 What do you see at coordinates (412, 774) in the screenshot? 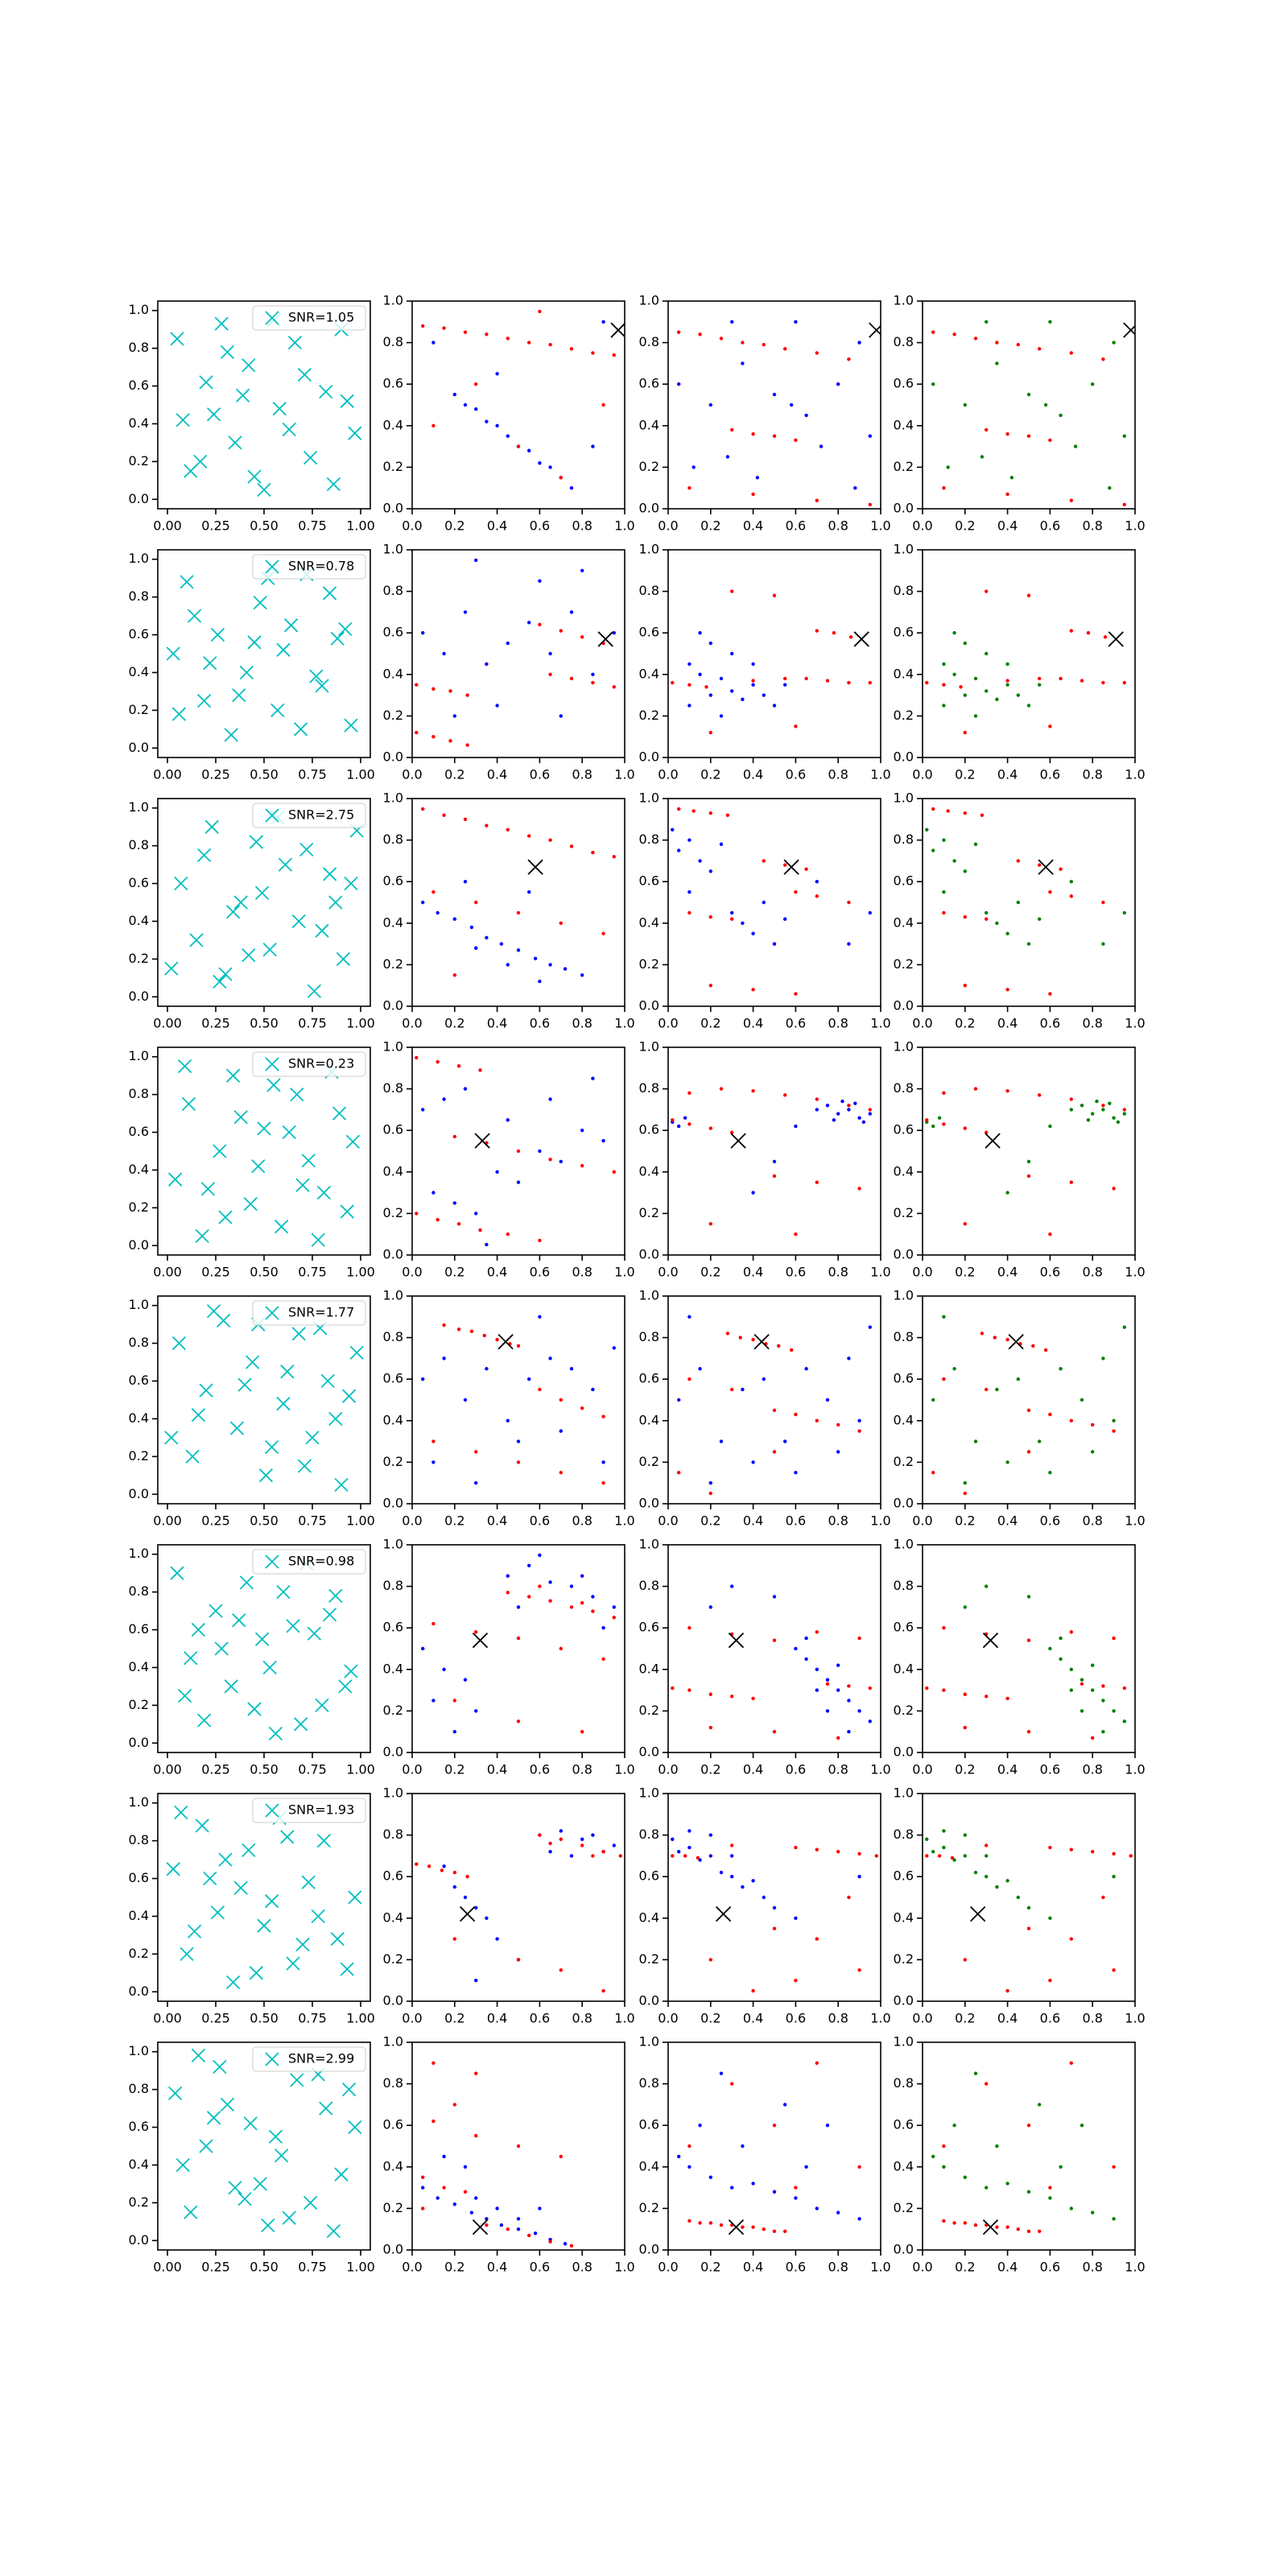
I see `x-tick-label: 0.0` at bounding box center [412, 774].